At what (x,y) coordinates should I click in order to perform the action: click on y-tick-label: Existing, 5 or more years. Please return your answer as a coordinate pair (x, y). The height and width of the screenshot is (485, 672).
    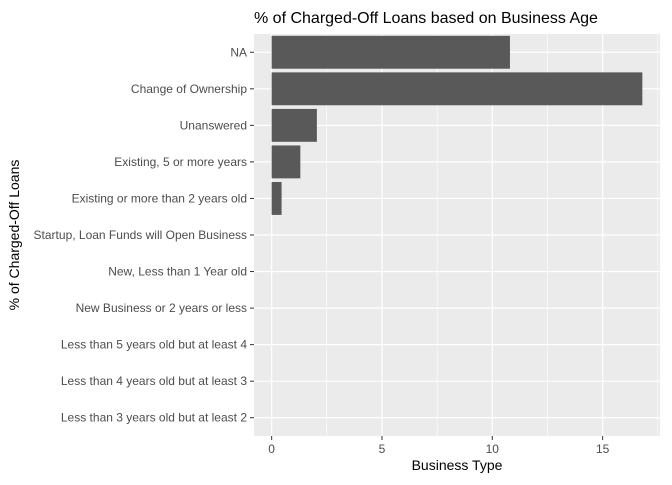
    Looking at the image, I should click on (180, 162).